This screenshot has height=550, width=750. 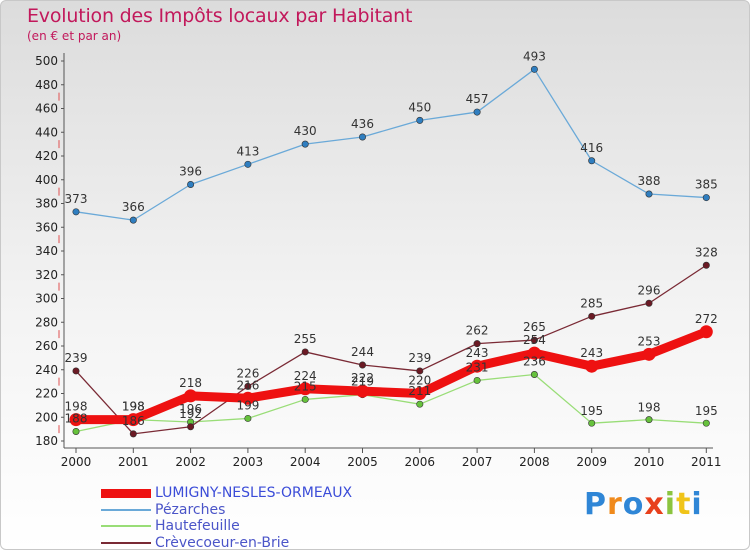 I want to click on data-label-cr-vecoeur-en-brie: 296, so click(x=649, y=290).